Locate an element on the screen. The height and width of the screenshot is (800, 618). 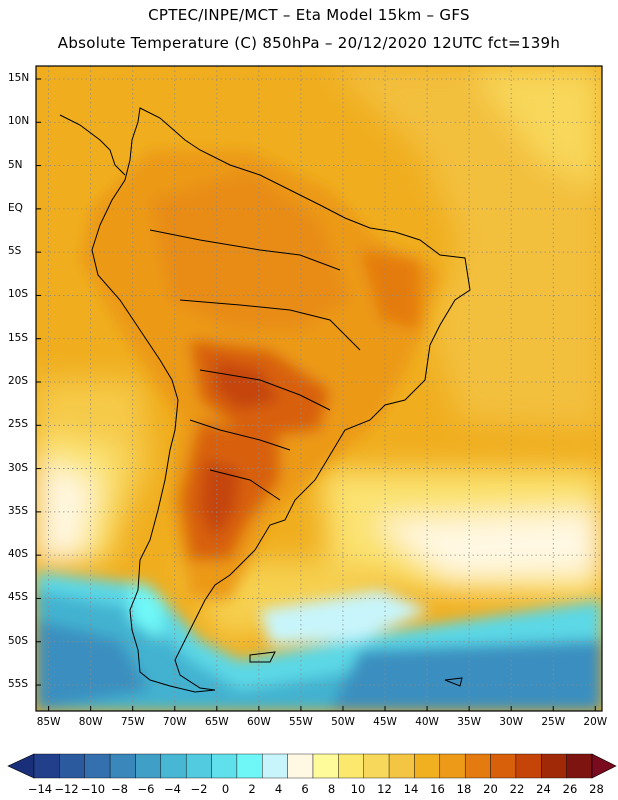
lon-label: 70W is located at coordinates (174, 722).